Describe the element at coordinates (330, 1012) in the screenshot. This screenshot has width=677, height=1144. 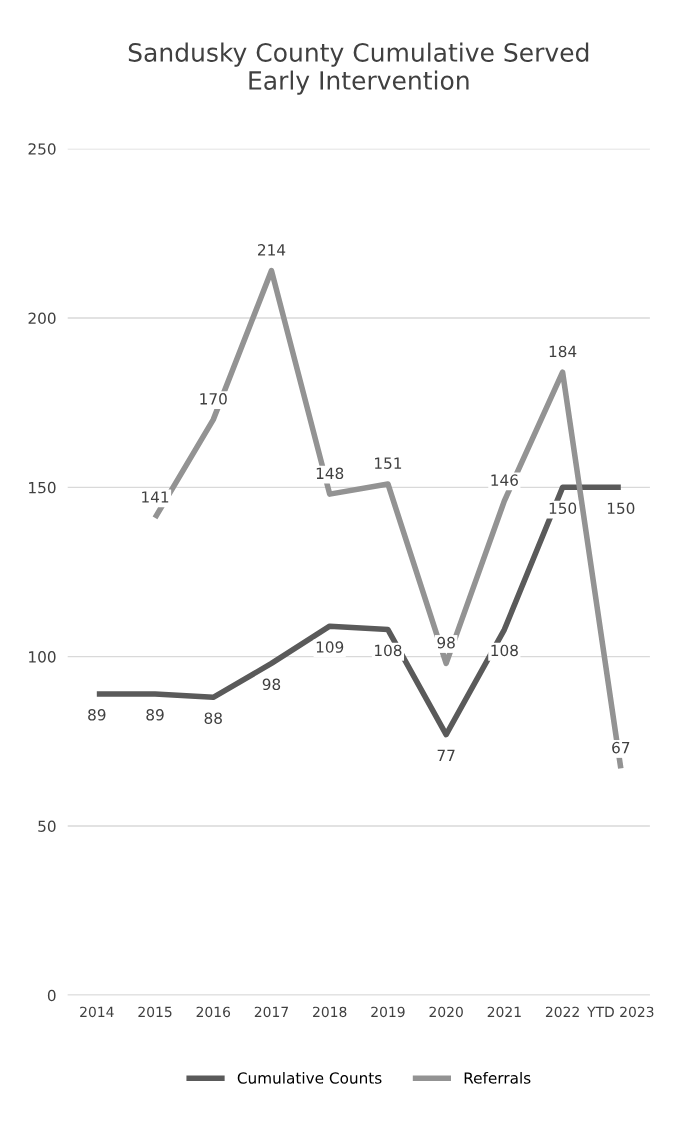
I see `x-tick-label: 2018` at that location.